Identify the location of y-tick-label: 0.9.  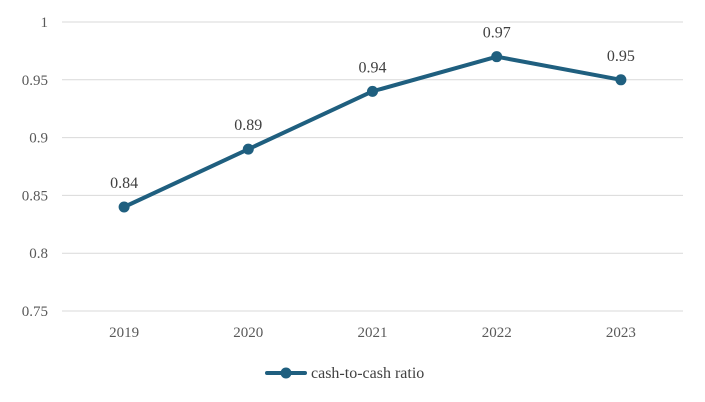
(38, 139).